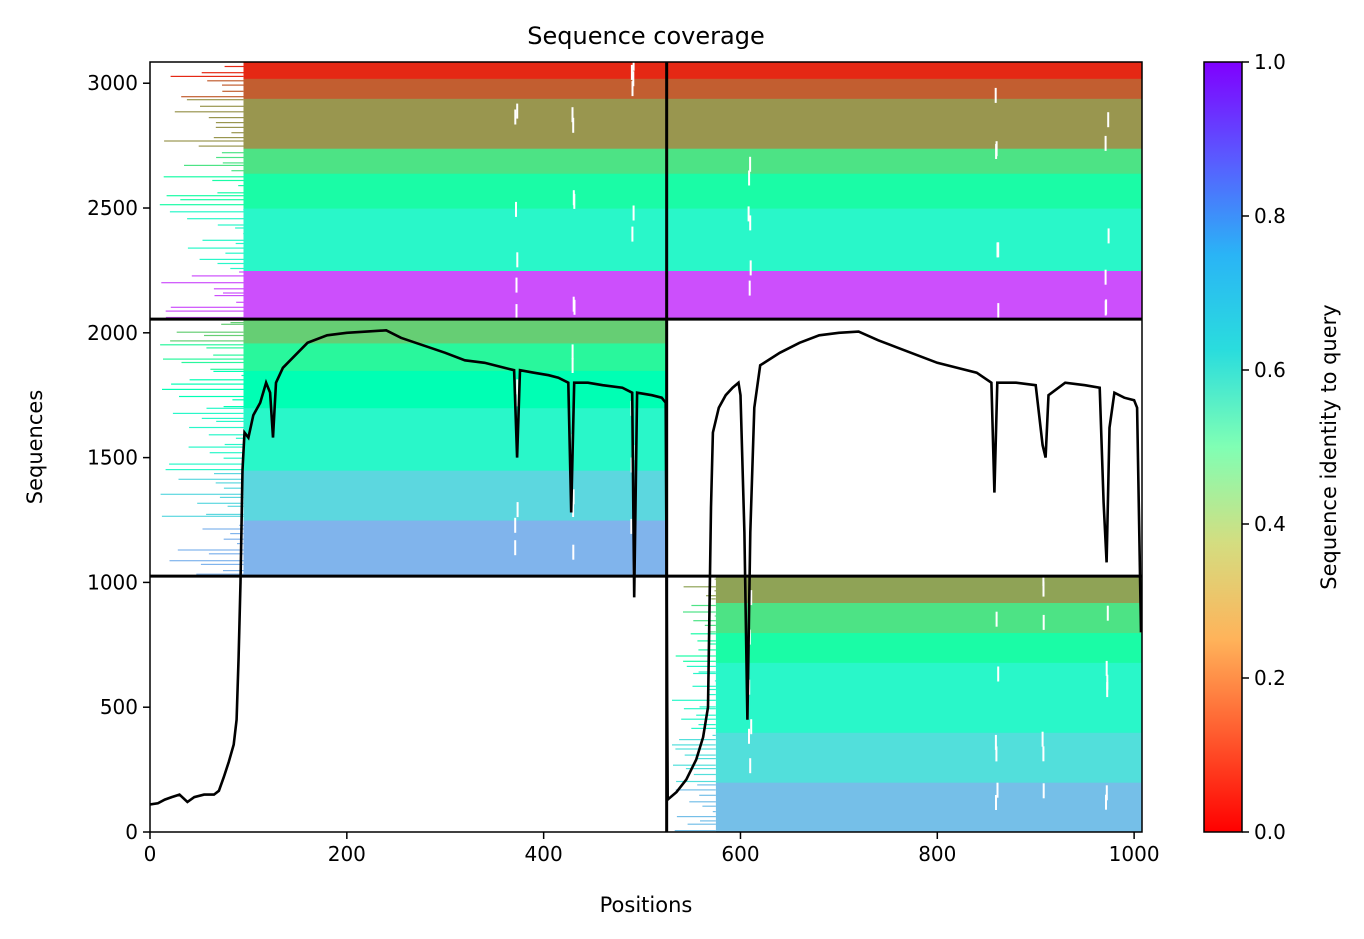  I want to click on x-axis-ticks: 0 200 400 600 800 1000, so click(652, 849).